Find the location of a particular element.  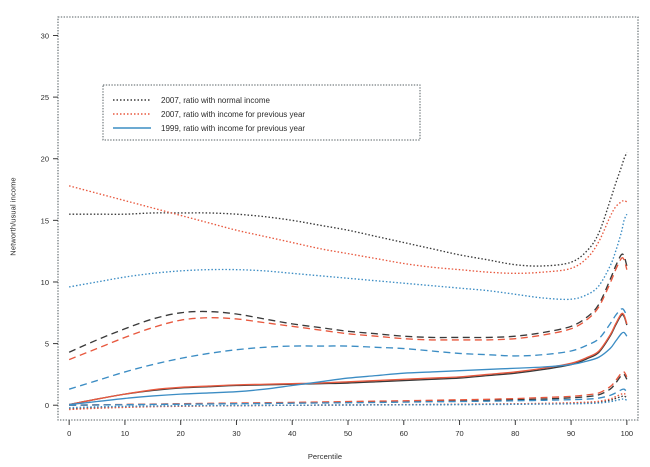

x-tick-label: 100 is located at coordinates (627, 433).